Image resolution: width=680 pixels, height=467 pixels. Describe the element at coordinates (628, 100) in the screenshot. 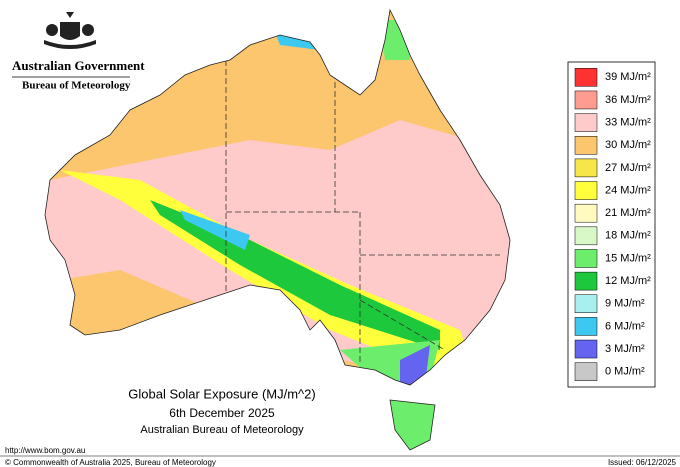

I see `legend-label: 36 MJ/m²` at that location.